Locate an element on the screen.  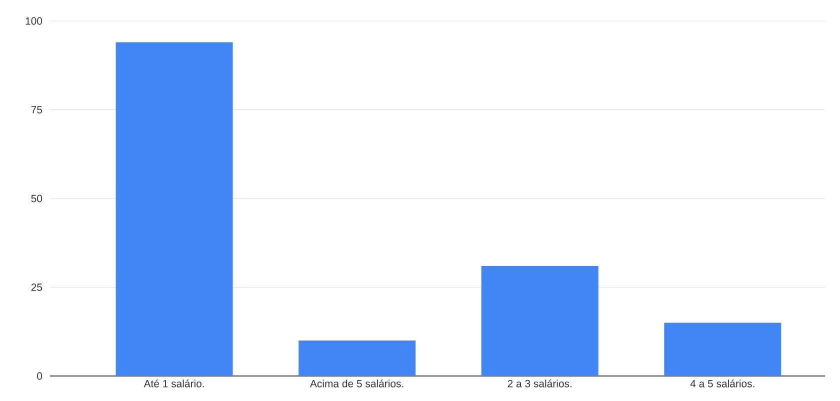
y-tick-label: 0 is located at coordinates (39, 376).